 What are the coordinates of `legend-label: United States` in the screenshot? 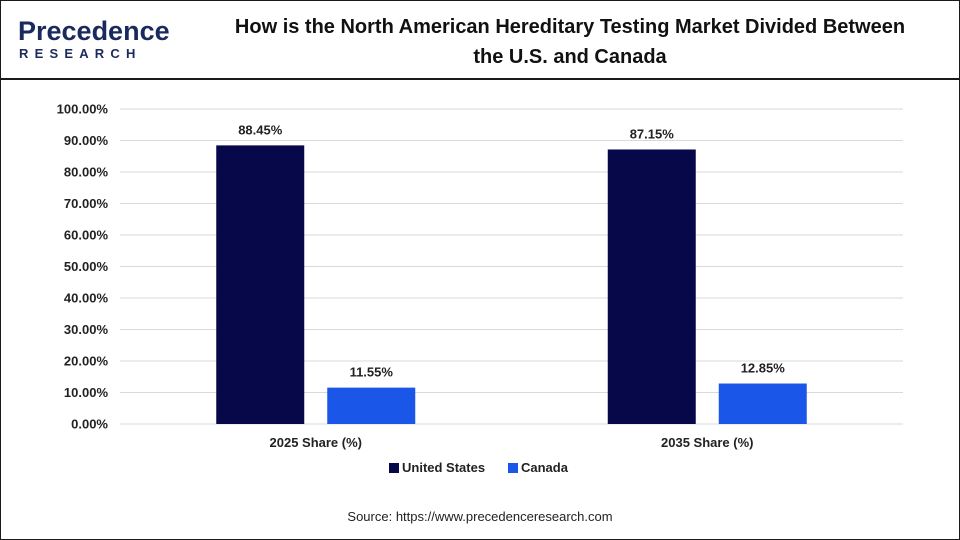 It's located at (443, 467).